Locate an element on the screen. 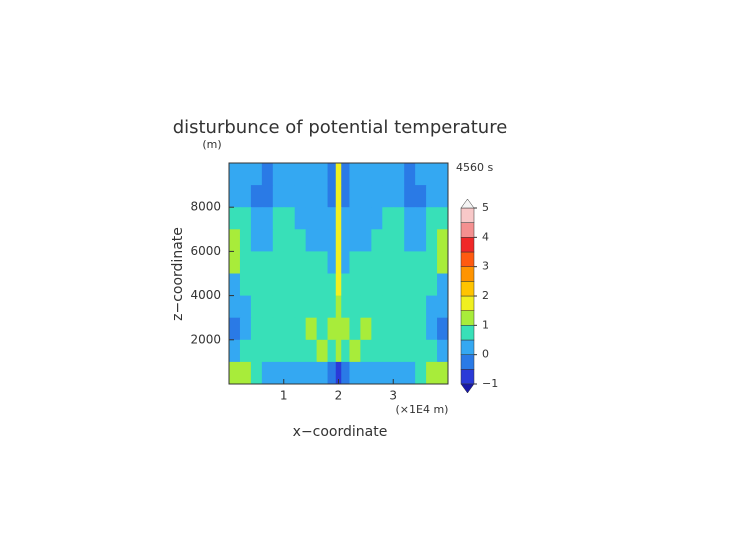 This screenshot has height=536, width=752. colorbar-tick-label: −1 is located at coordinates (490, 383).